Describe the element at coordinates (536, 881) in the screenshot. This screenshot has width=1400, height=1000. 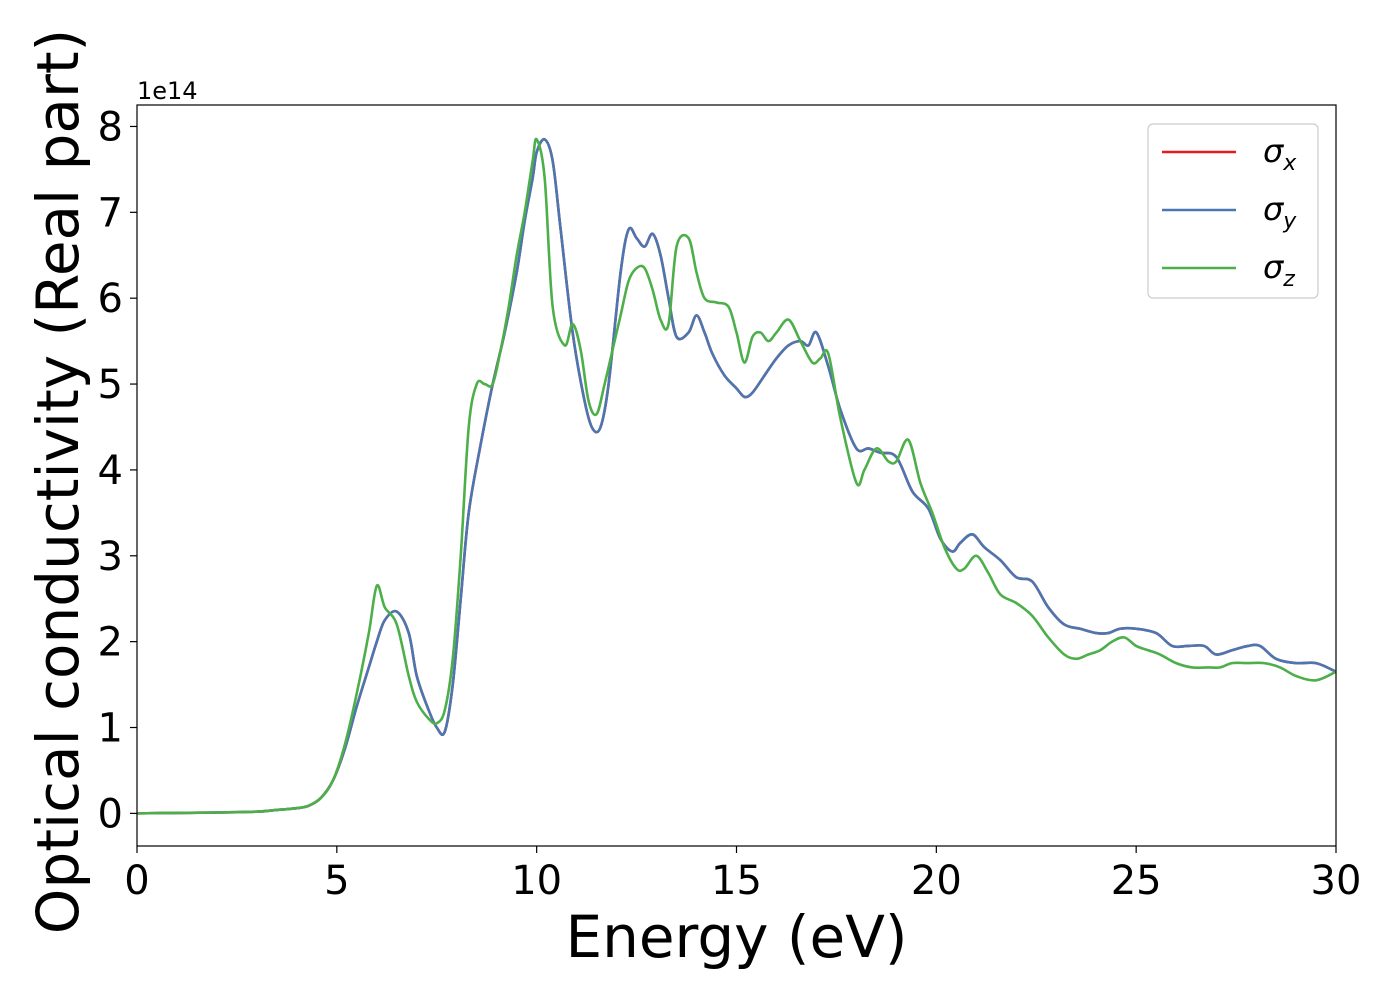
I see `x-tick-label: 10` at that location.